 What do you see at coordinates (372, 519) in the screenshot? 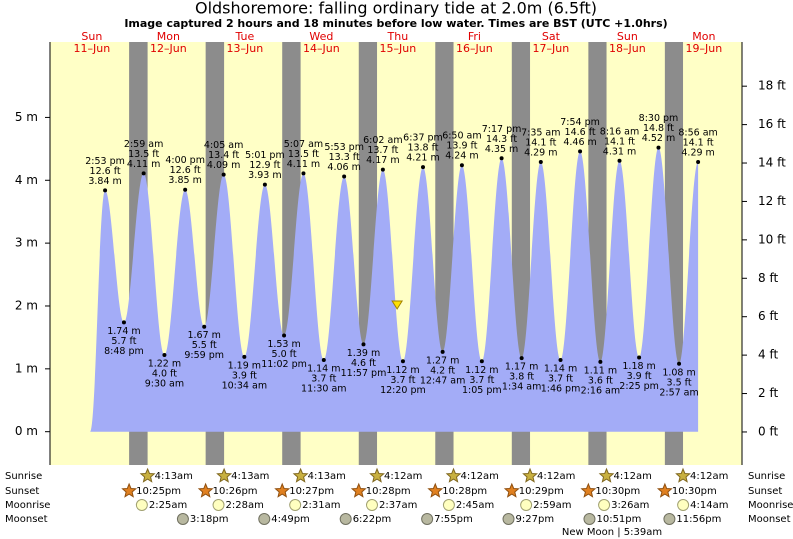
I see `astro-time: 6:22pm` at bounding box center [372, 519].